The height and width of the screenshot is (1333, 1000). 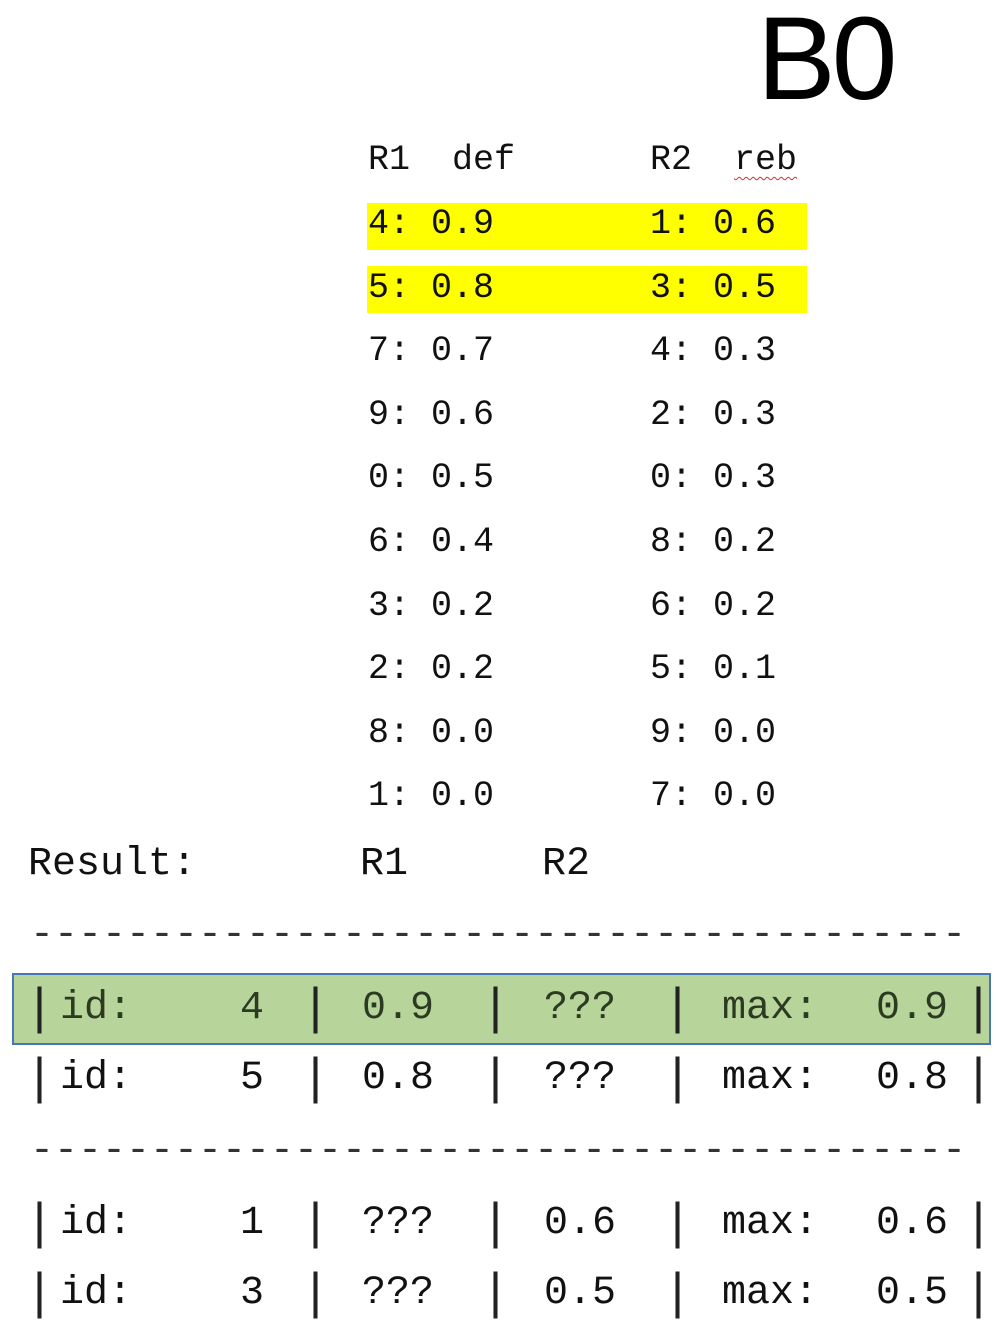 I want to click on r1-list-item: 2: 0.2, so click(x=431, y=669).